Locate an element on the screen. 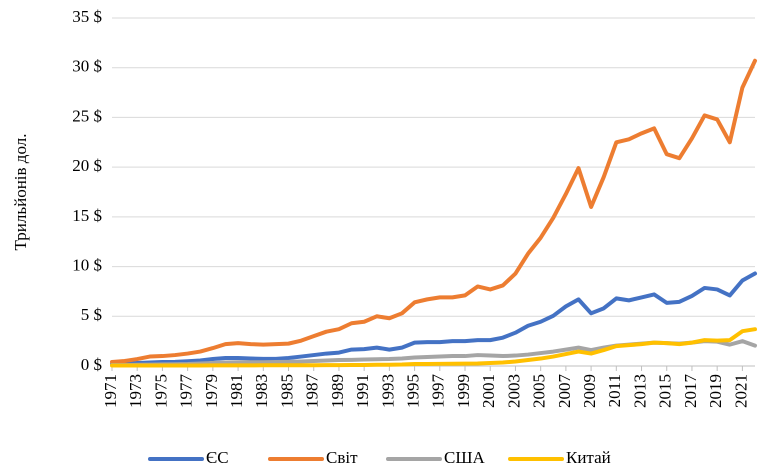 The image size is (761, 470). x-tick-label: 2015 is located at coordinates (665, 391).